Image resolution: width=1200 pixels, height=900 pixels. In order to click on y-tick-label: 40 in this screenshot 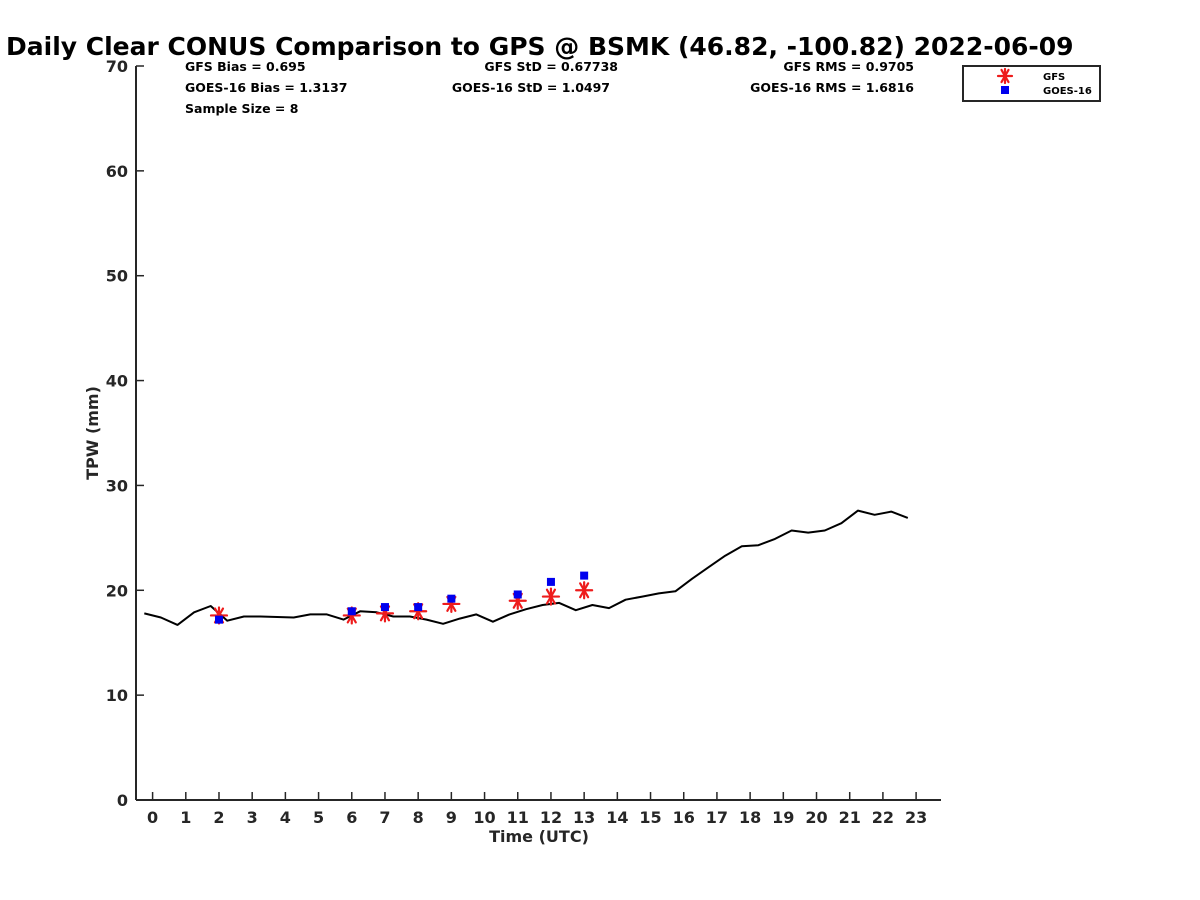, I will do `click(117, 381)`.